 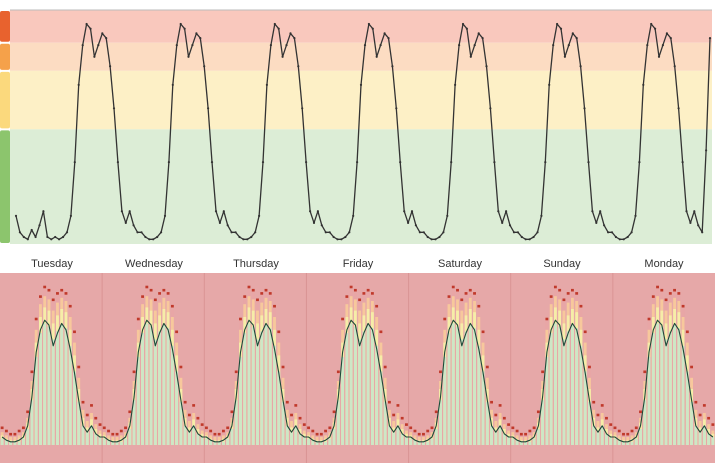 What do you see at coordinates (52, 264) in the screenshot?
I see `day-label-tuesday: Tuesday` at bounding box center [52, 264].